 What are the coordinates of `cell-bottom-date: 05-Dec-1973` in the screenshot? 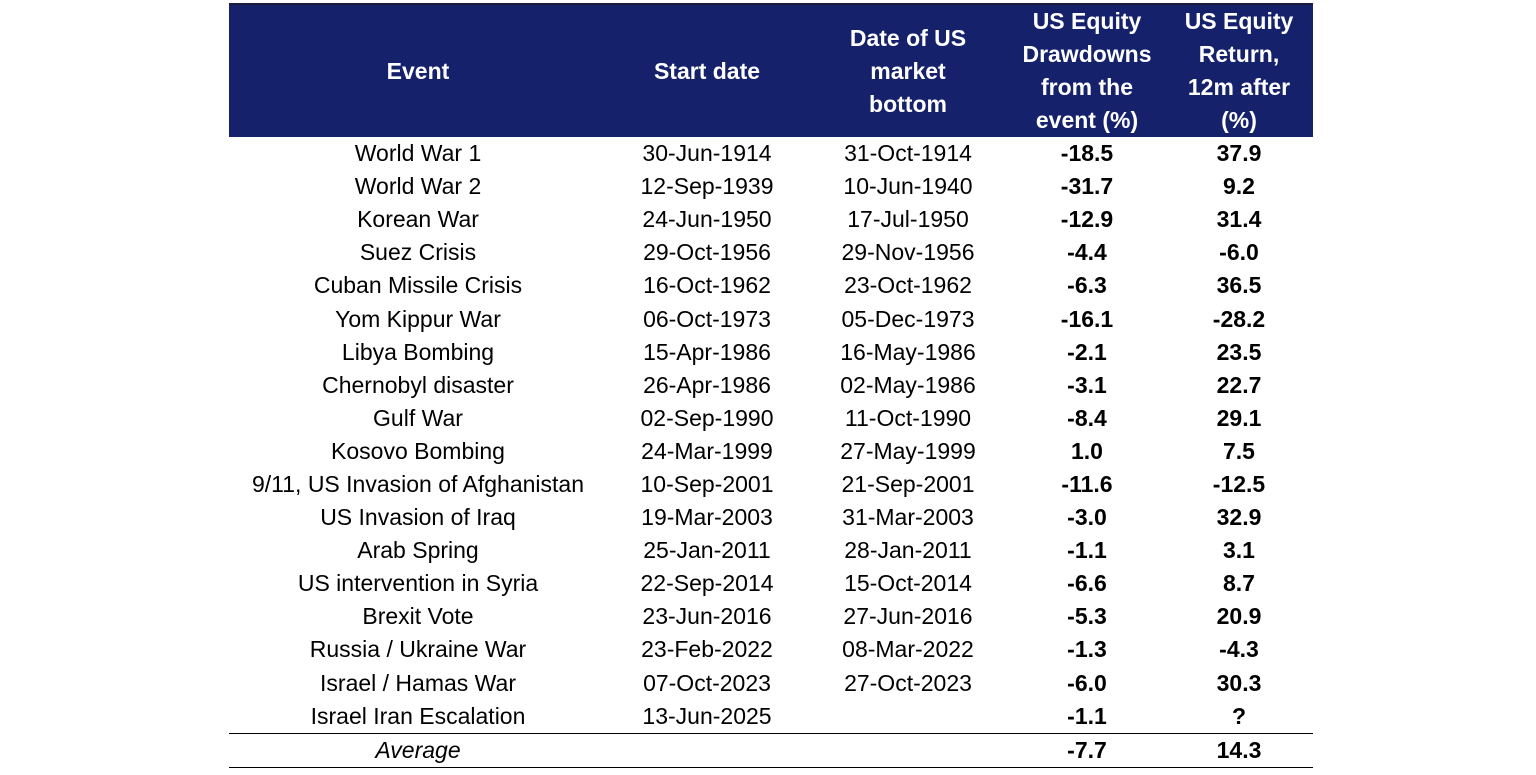 It's located at (908, 318).